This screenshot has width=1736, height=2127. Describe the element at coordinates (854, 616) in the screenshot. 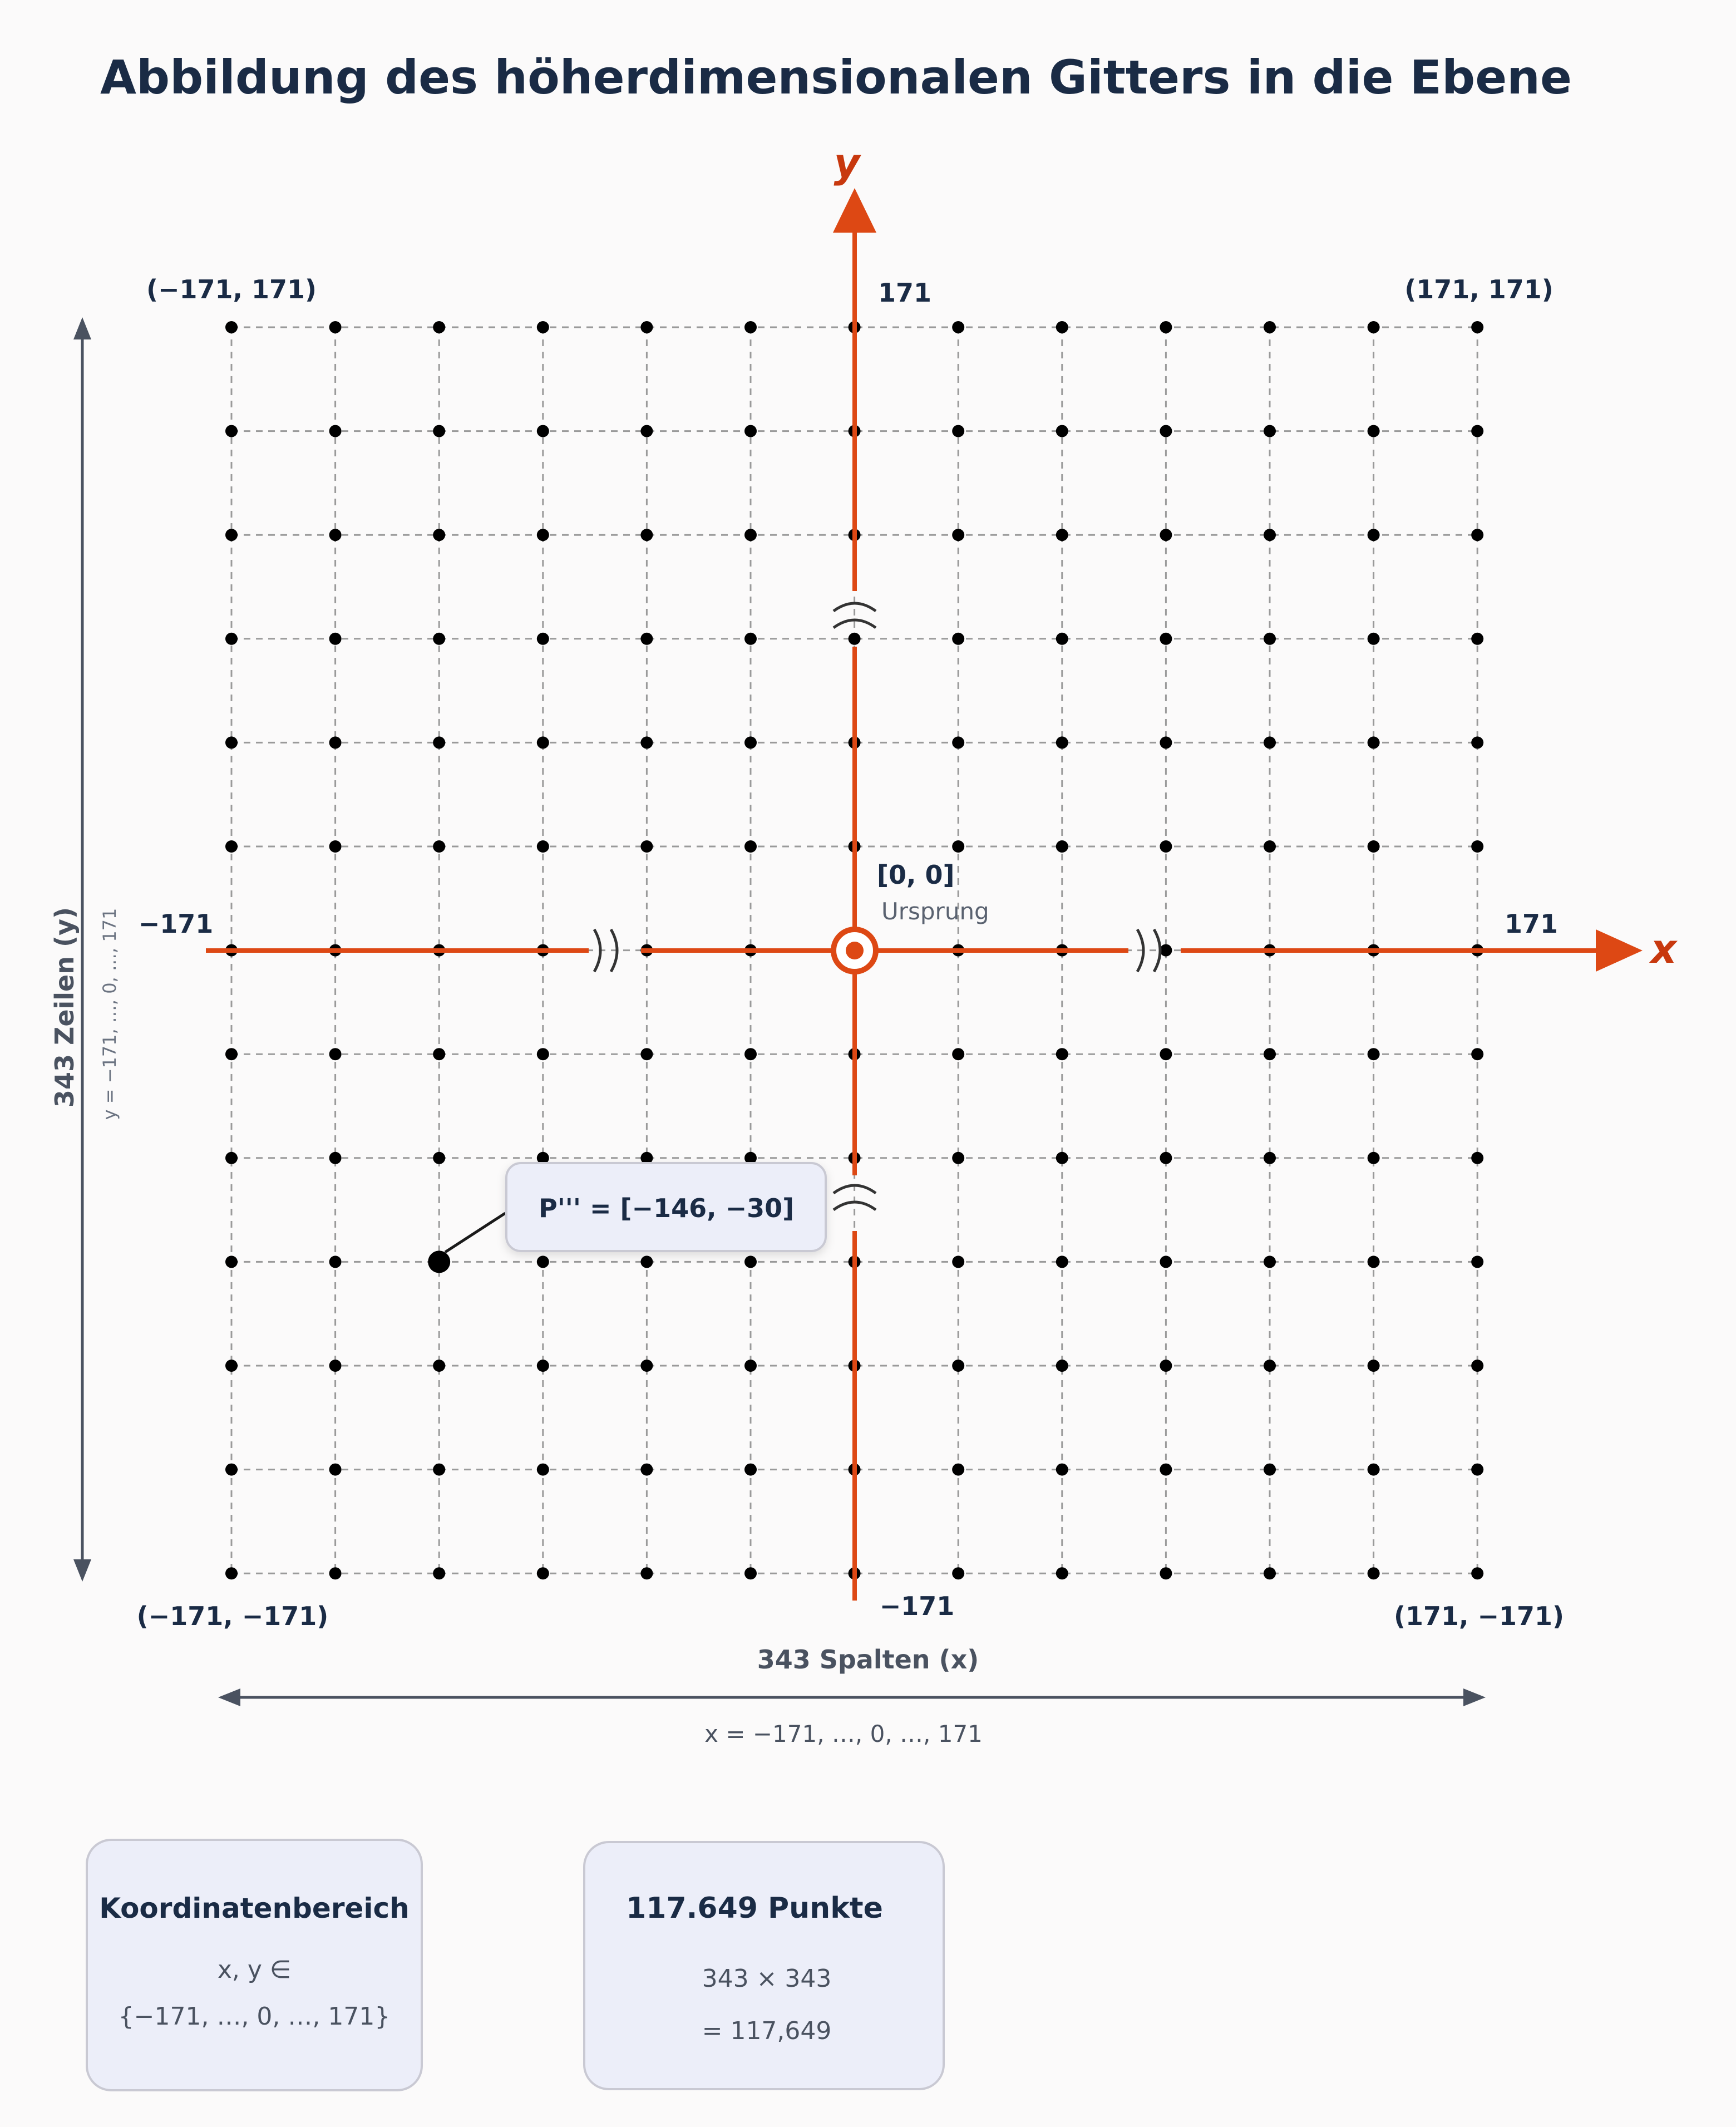

I see `y-axis-break-top-icon` at that location.